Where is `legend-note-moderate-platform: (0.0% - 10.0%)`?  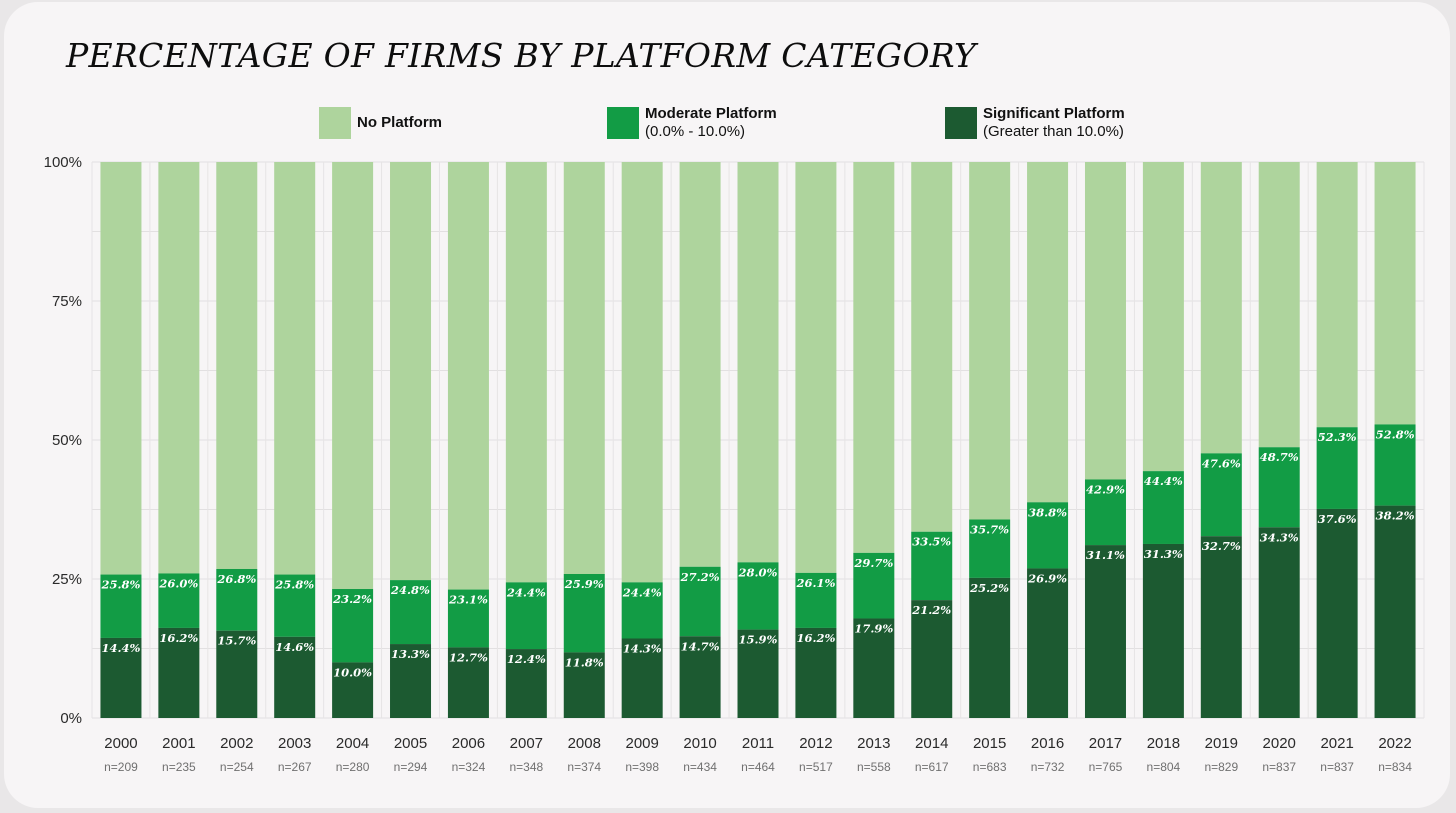 legend-note-moderate-platform: (0.0% - 10.0%) is located at coordinates (695, 131).